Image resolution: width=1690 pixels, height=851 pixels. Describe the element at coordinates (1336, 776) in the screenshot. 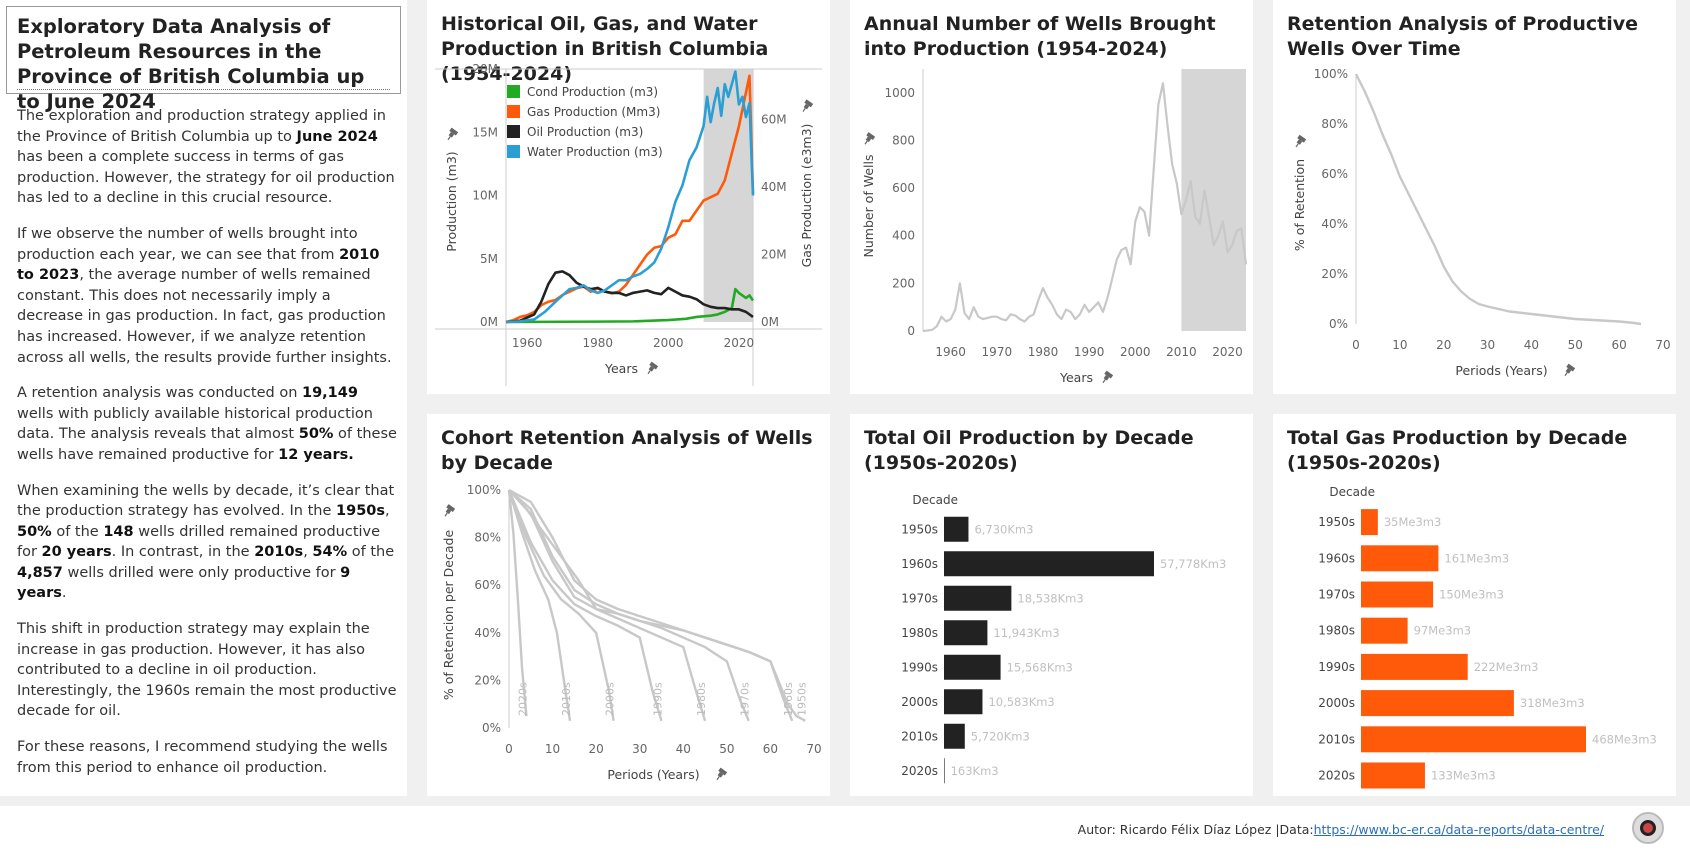

I see `bar-category-label: 2020s` at that location.